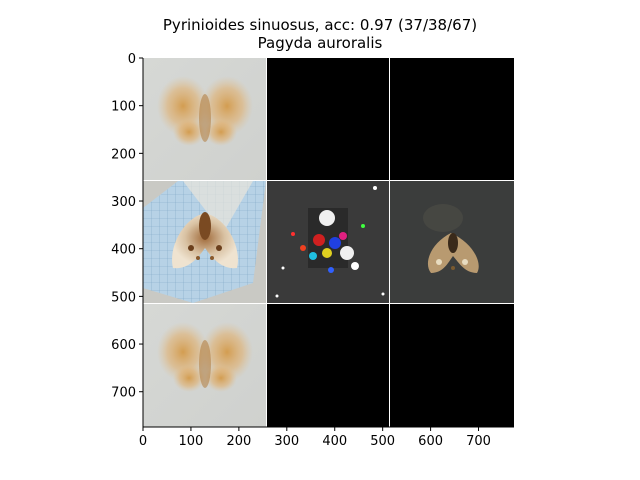 The height and width of the screenshot is (480, 640). I want to click on y-tick-label: 700, so click(123, 393).